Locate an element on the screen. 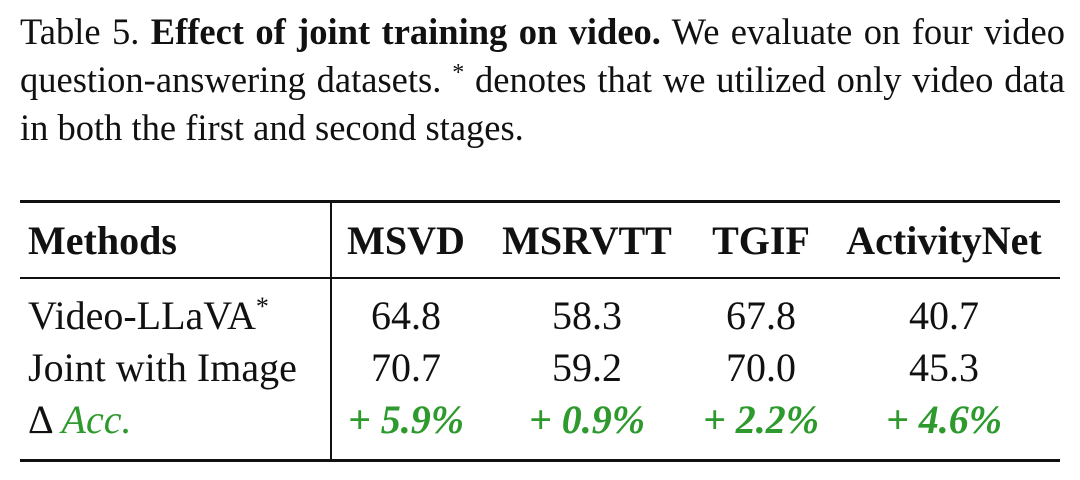  row-method-video-llava: Video-LLaVA* is located at coordinates (176, 309).